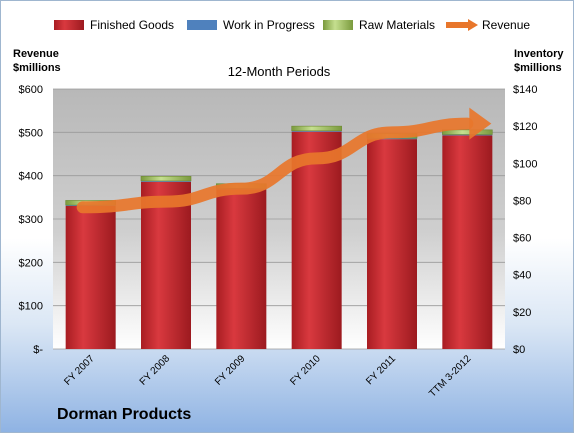 Image resolution: width=574 pixels, height=433 pixels. What do you see at coordinates (522, 276) in the screenshot?
I see `right-tick-label: $40` at bounding box center [522, 276].